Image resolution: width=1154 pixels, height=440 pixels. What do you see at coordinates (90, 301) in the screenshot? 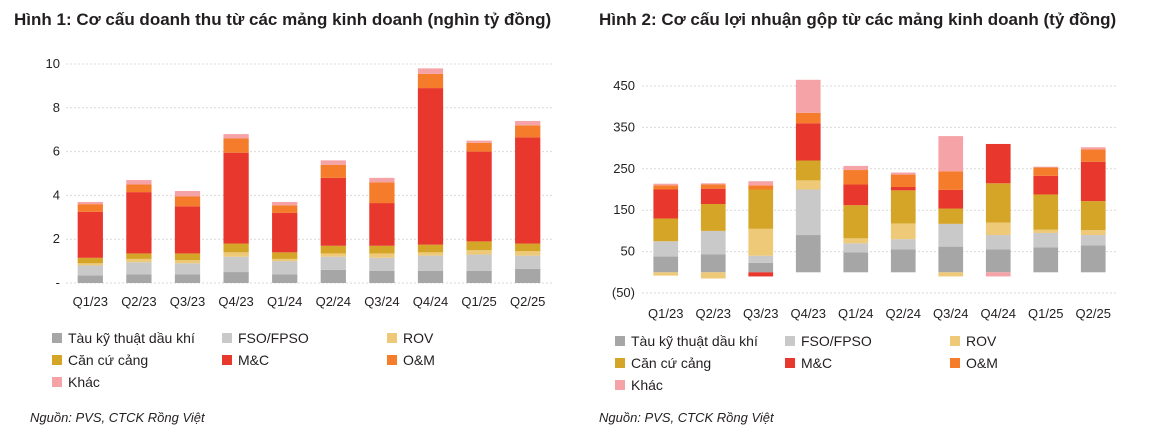
I see `x-tick-label: Q1/23` at bounding box center [90, 301].